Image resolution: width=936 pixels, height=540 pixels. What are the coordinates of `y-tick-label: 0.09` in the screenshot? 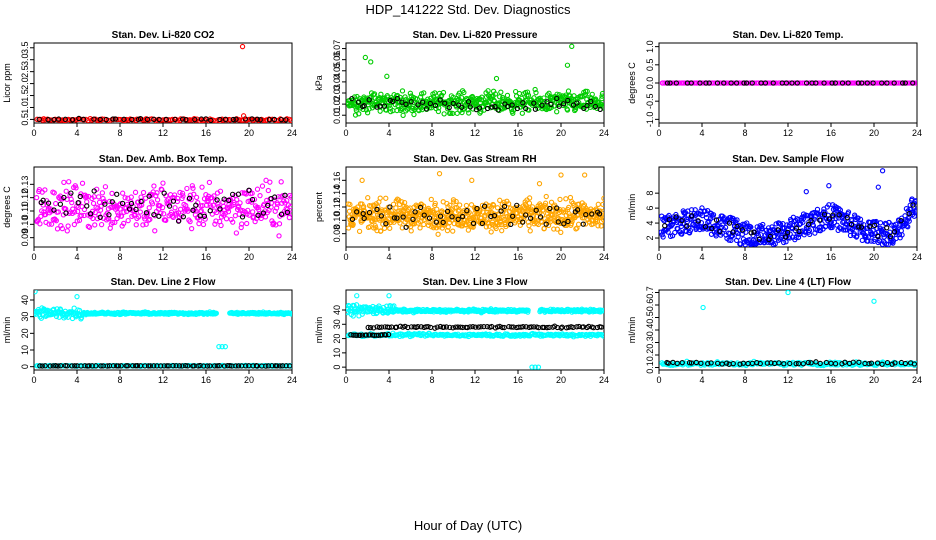 It's located at (25, 238).